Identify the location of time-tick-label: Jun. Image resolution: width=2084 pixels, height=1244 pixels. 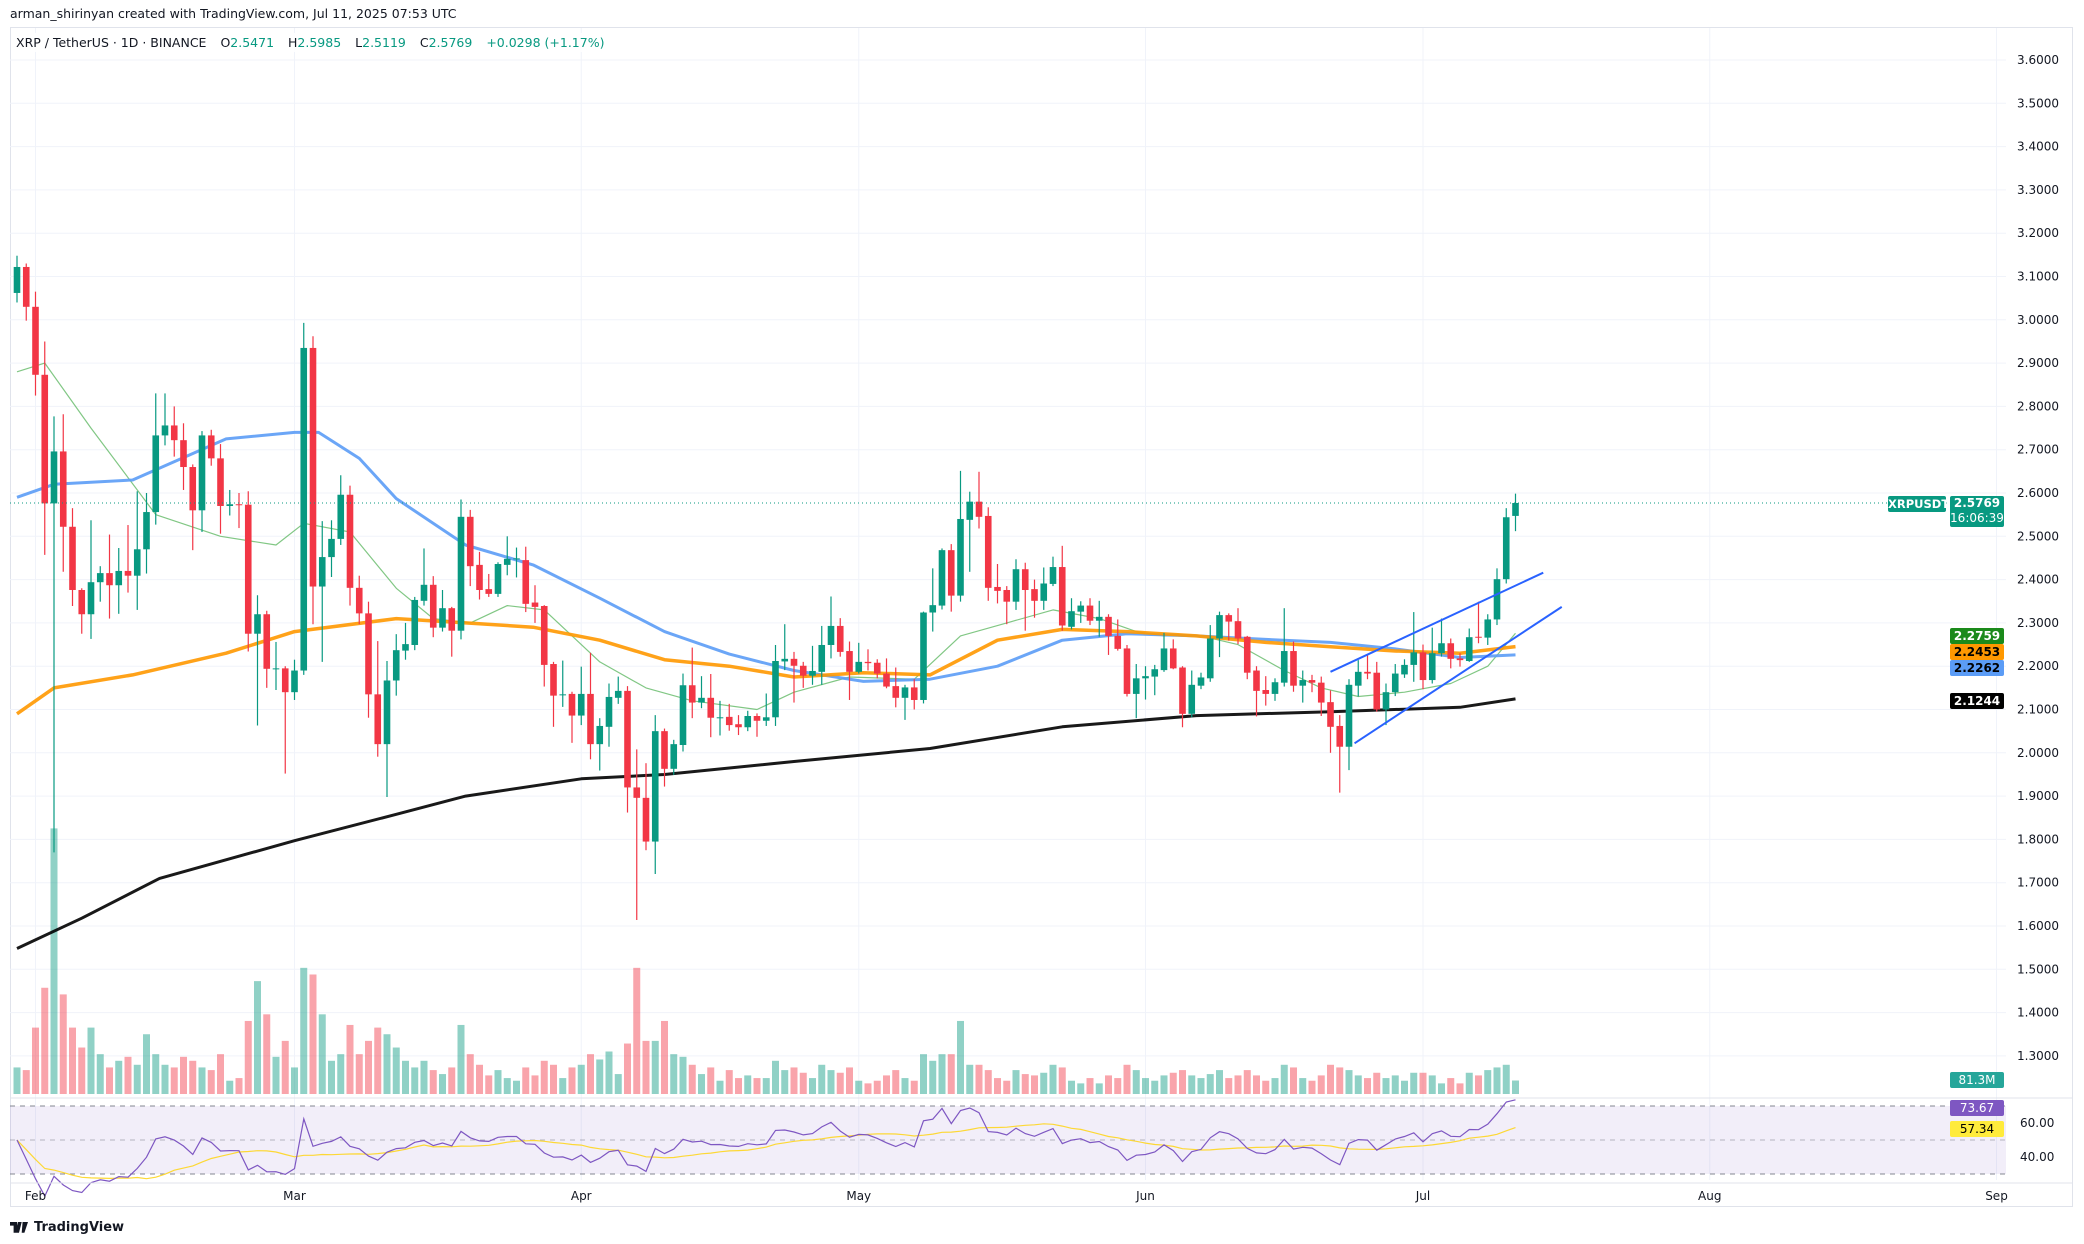
(1145, 1196).